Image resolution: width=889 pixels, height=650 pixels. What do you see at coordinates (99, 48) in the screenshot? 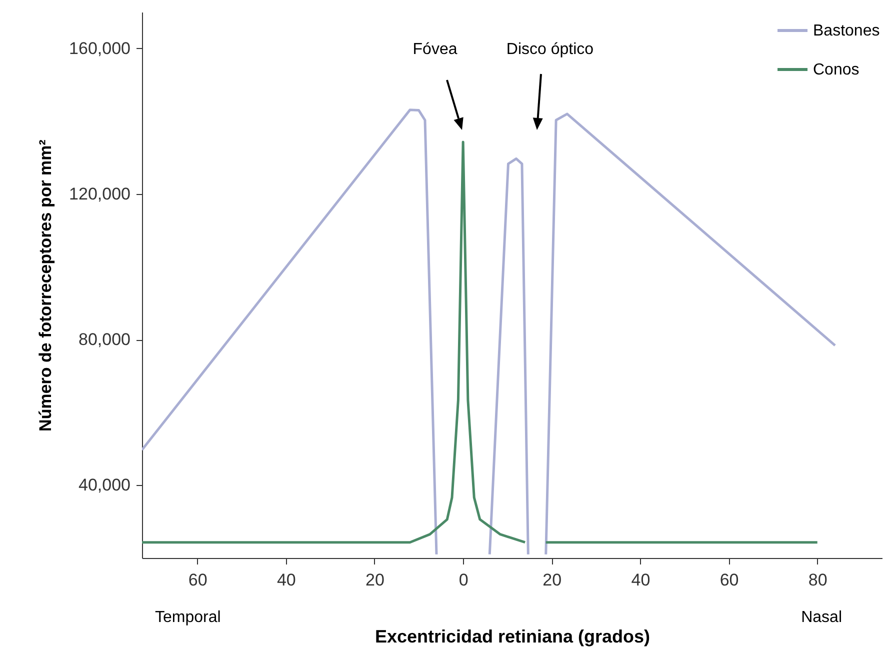
I see `y-tick-label: 160,000` at bounding box center [99, 48].